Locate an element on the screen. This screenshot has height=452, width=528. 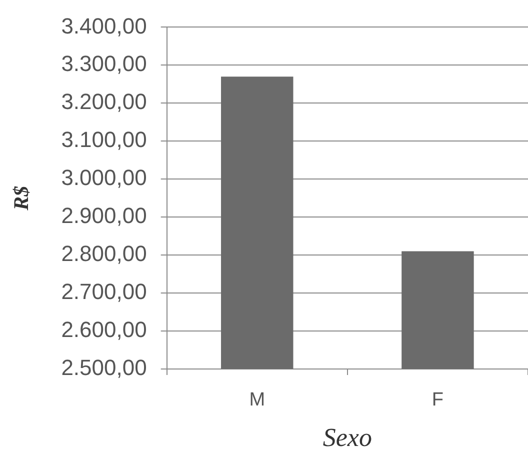
y-tick-label: 2.500,00 is located at coordinates (104, 367).